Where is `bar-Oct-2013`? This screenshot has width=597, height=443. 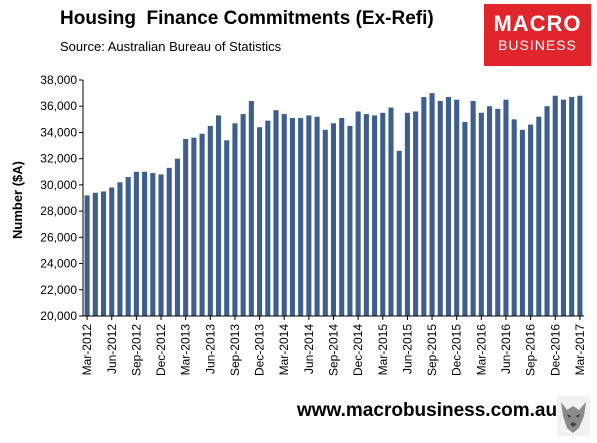
bar-Oct-2013 is located at coordinates (243, 215).